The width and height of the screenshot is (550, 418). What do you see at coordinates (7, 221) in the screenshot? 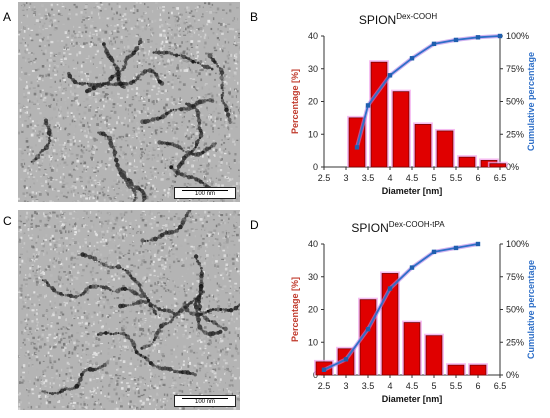
I see `panel-letter-c: C` at bounding box center [7, 221].